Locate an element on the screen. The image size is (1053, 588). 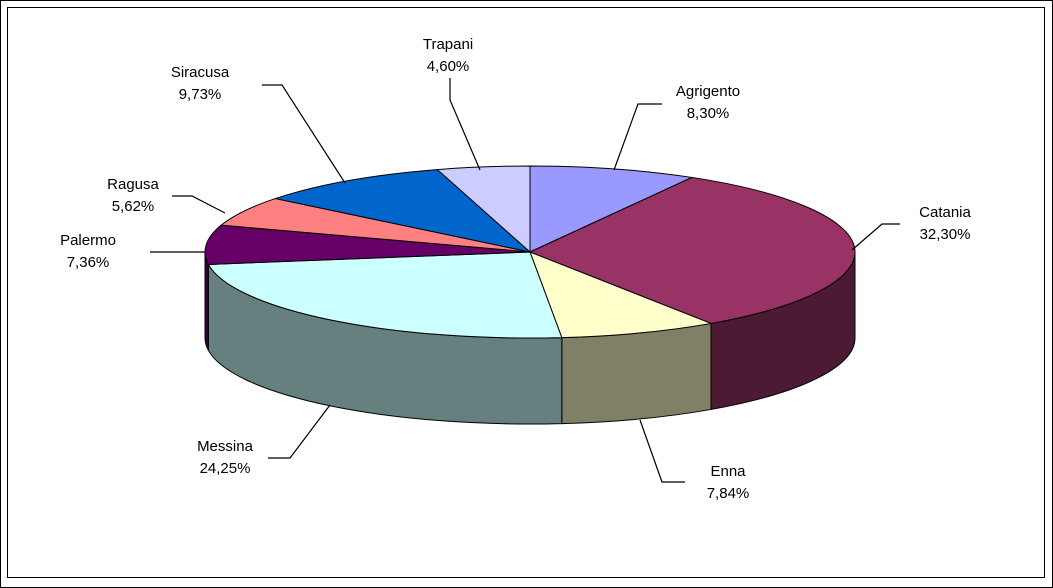
slice-label: Trapani is located at coordinates (448, 44).